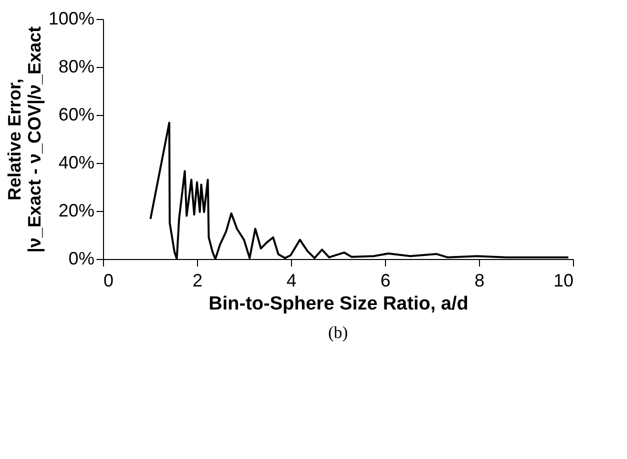  I want to click on y-tick-label: 0%, so click(81, 258).